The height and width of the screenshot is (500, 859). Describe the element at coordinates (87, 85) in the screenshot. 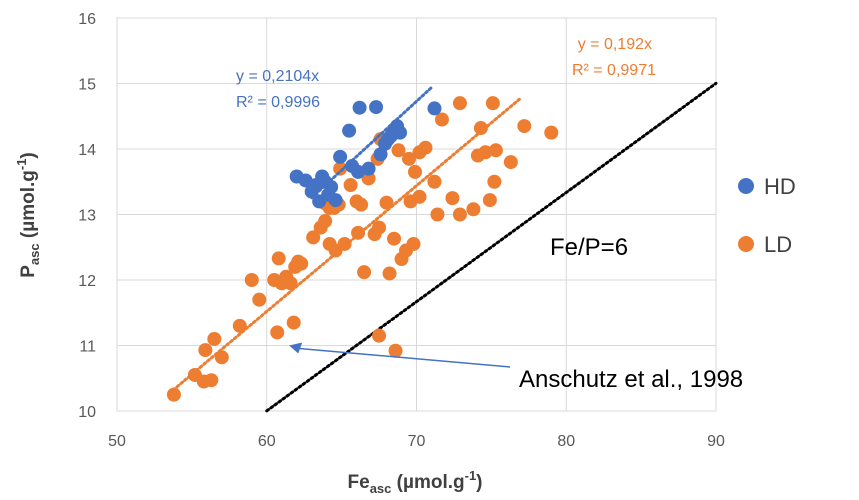

I see `y-tick-label: 15` at that location.